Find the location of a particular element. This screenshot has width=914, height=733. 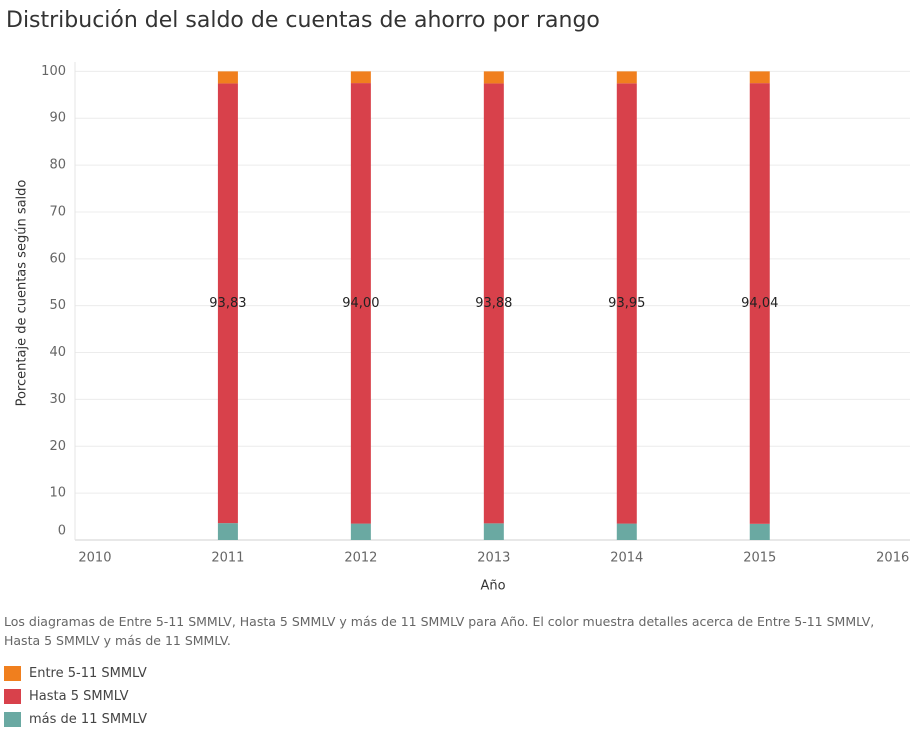

y-tick-label: 50 is located at coordinates (57, 305).